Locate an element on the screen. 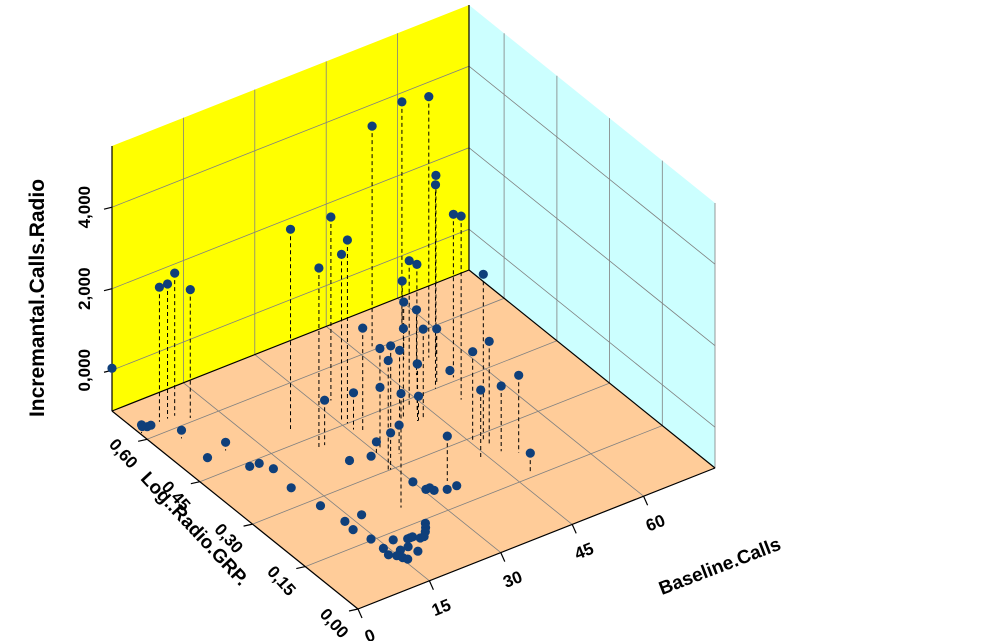 Image resolution: width=992 pixels, height=641 pixels. z-tick-label: 0,000 is located at coordinates (84, 370).